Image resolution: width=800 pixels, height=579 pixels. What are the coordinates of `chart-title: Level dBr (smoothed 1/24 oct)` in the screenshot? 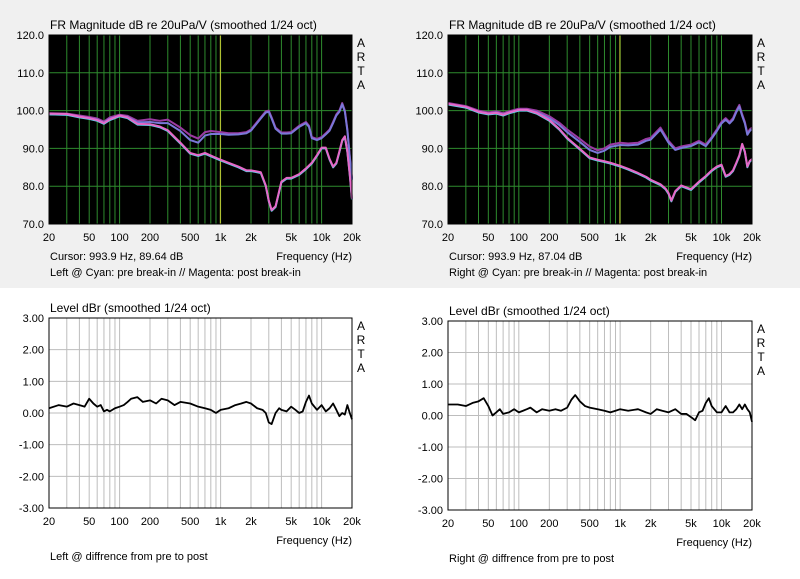 It's located at (529, 311).